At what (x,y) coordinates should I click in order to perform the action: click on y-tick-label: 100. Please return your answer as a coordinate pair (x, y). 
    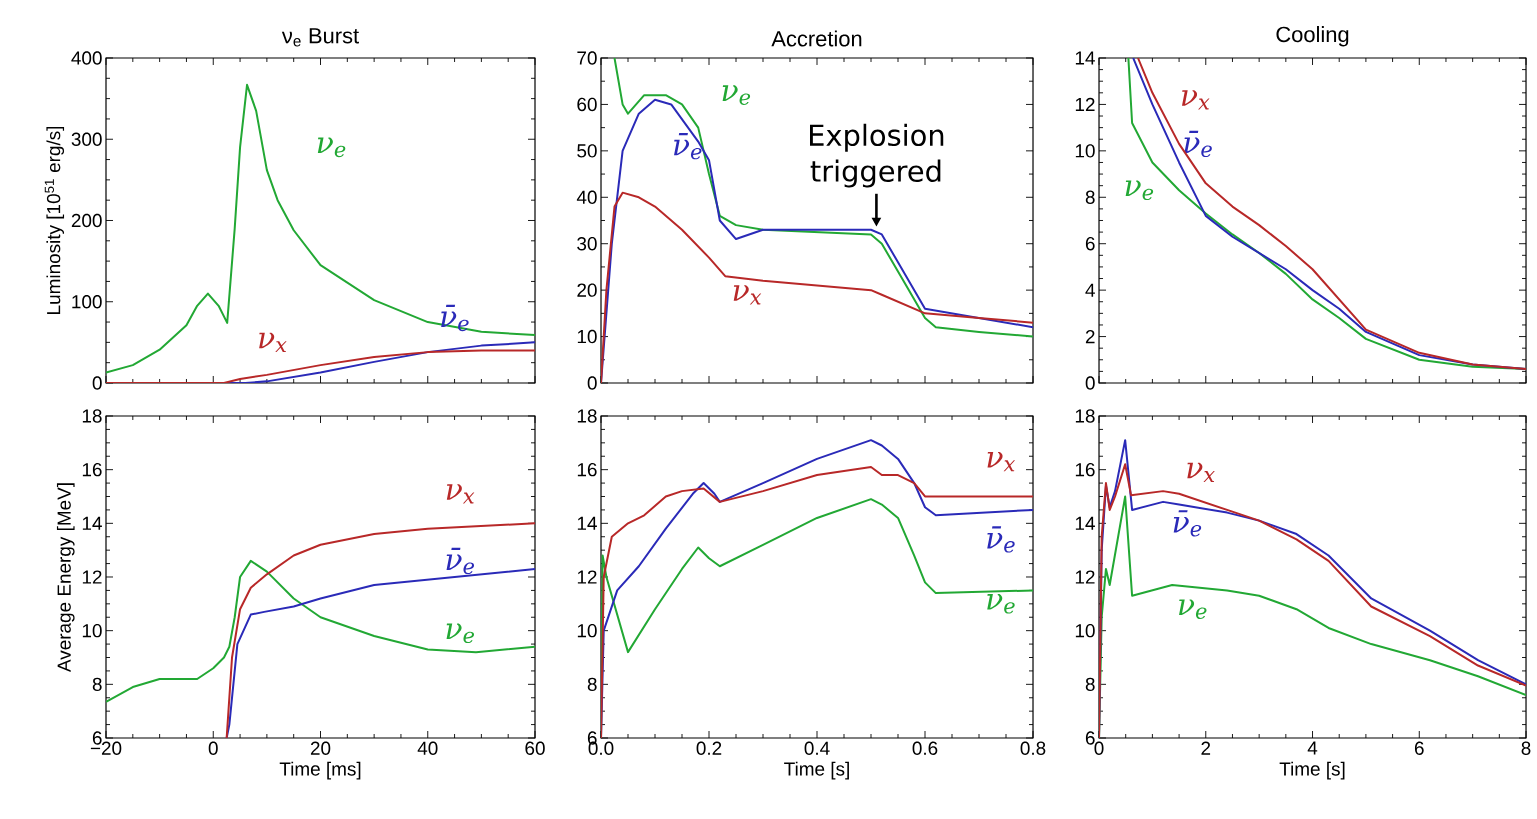
    Looking at the image, I should click on (87, 302).